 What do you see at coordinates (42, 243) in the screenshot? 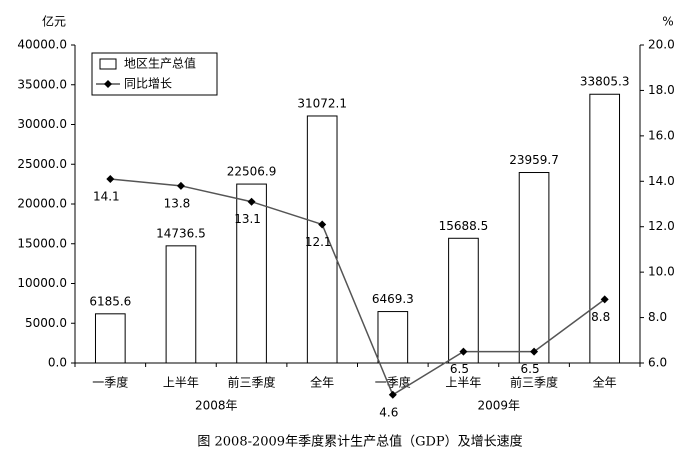
I see `y-tick-label: 15000.0` at bounding box center [42, 243].